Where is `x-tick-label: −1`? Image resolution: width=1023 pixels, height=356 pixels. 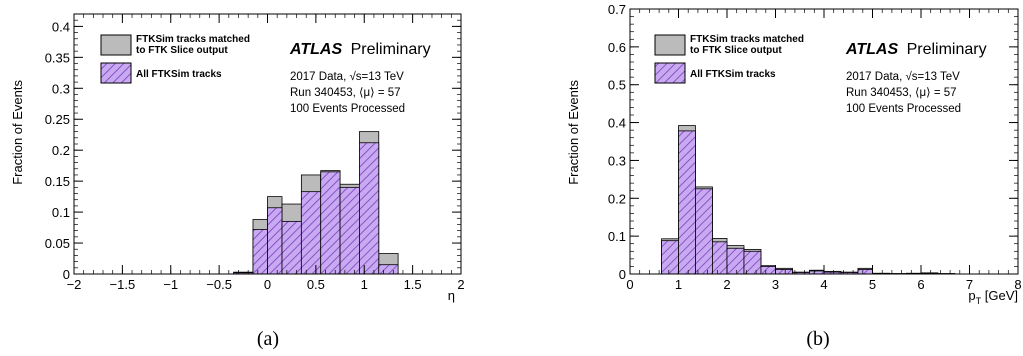 x-tick-label: −1 is located at coordinates (170, 284).